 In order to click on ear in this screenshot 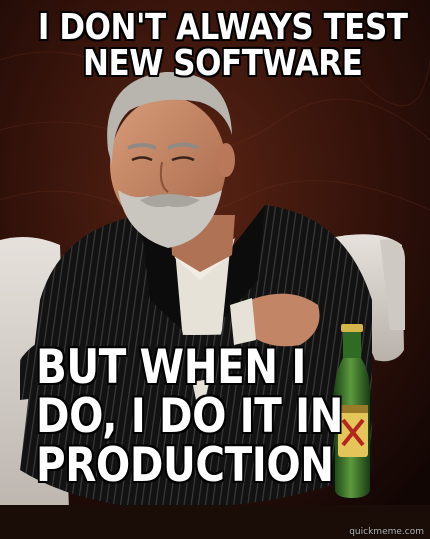, I will do `click(226, 160)`.